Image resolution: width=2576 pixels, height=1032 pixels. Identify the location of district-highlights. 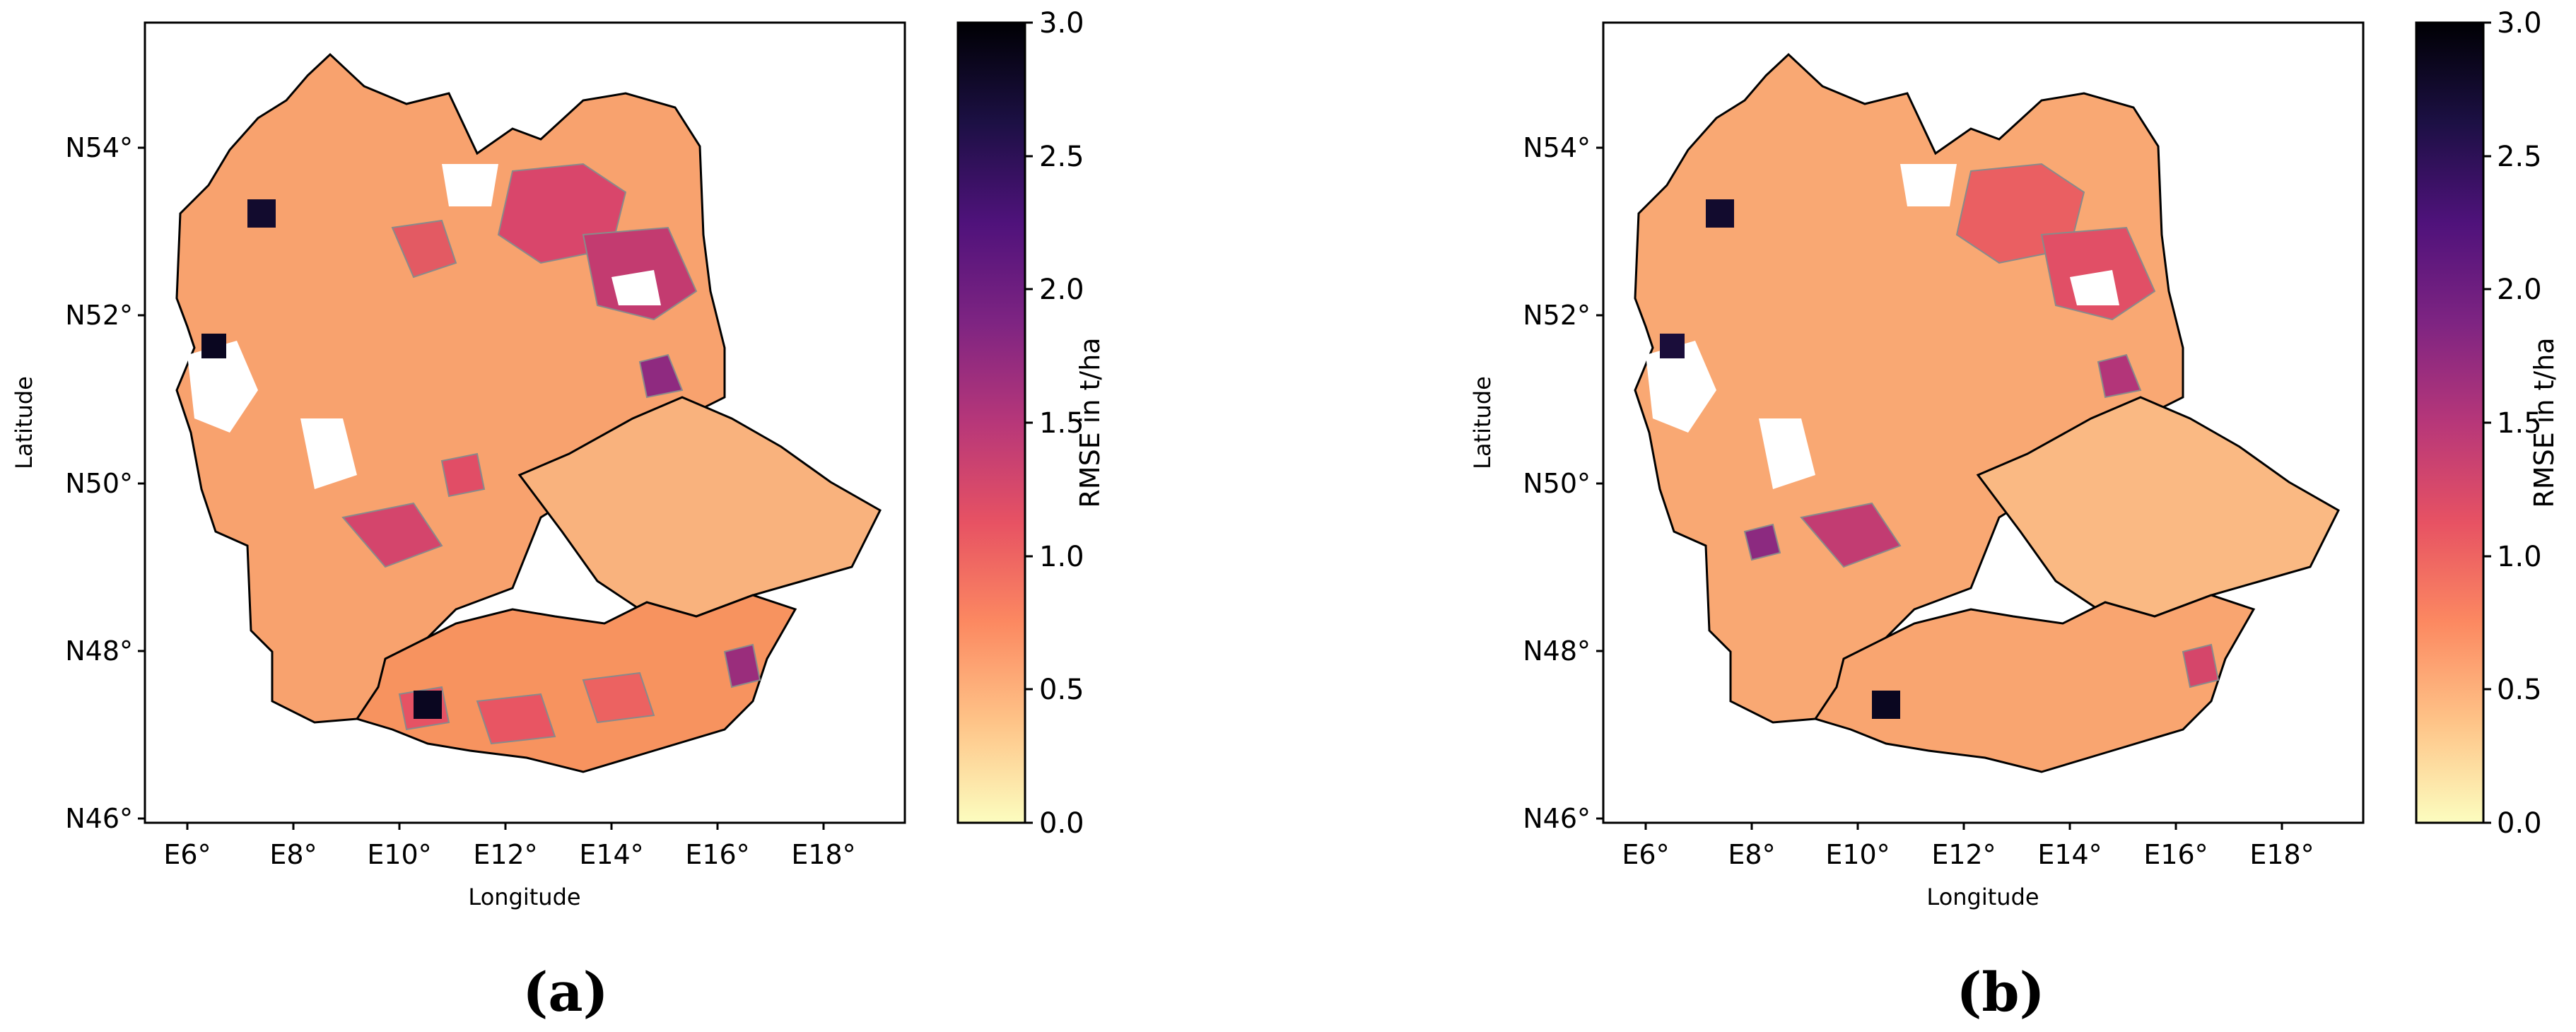
(551, 454).